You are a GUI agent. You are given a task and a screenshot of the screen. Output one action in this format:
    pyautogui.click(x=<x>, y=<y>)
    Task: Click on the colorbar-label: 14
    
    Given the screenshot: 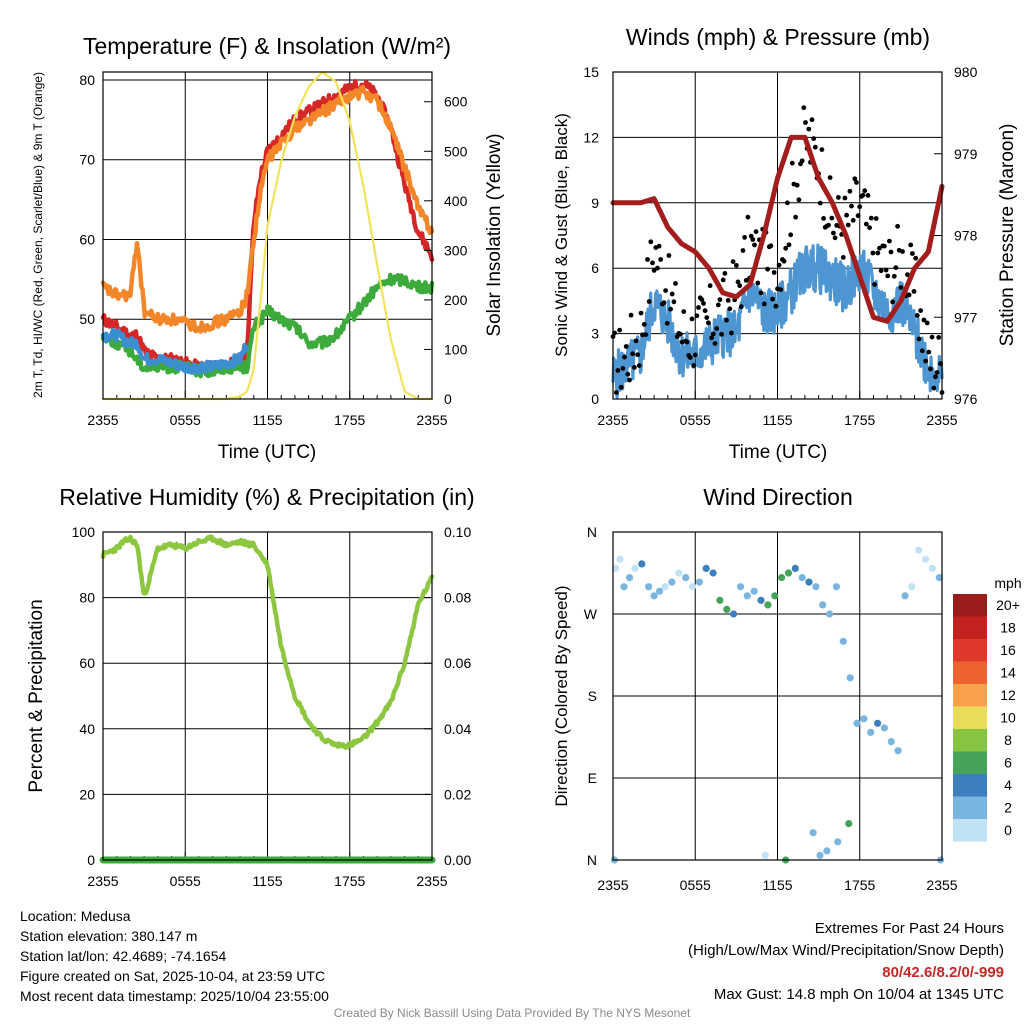 What is the action you would take?
    pyautogui.click(x=1008, y=673)
    